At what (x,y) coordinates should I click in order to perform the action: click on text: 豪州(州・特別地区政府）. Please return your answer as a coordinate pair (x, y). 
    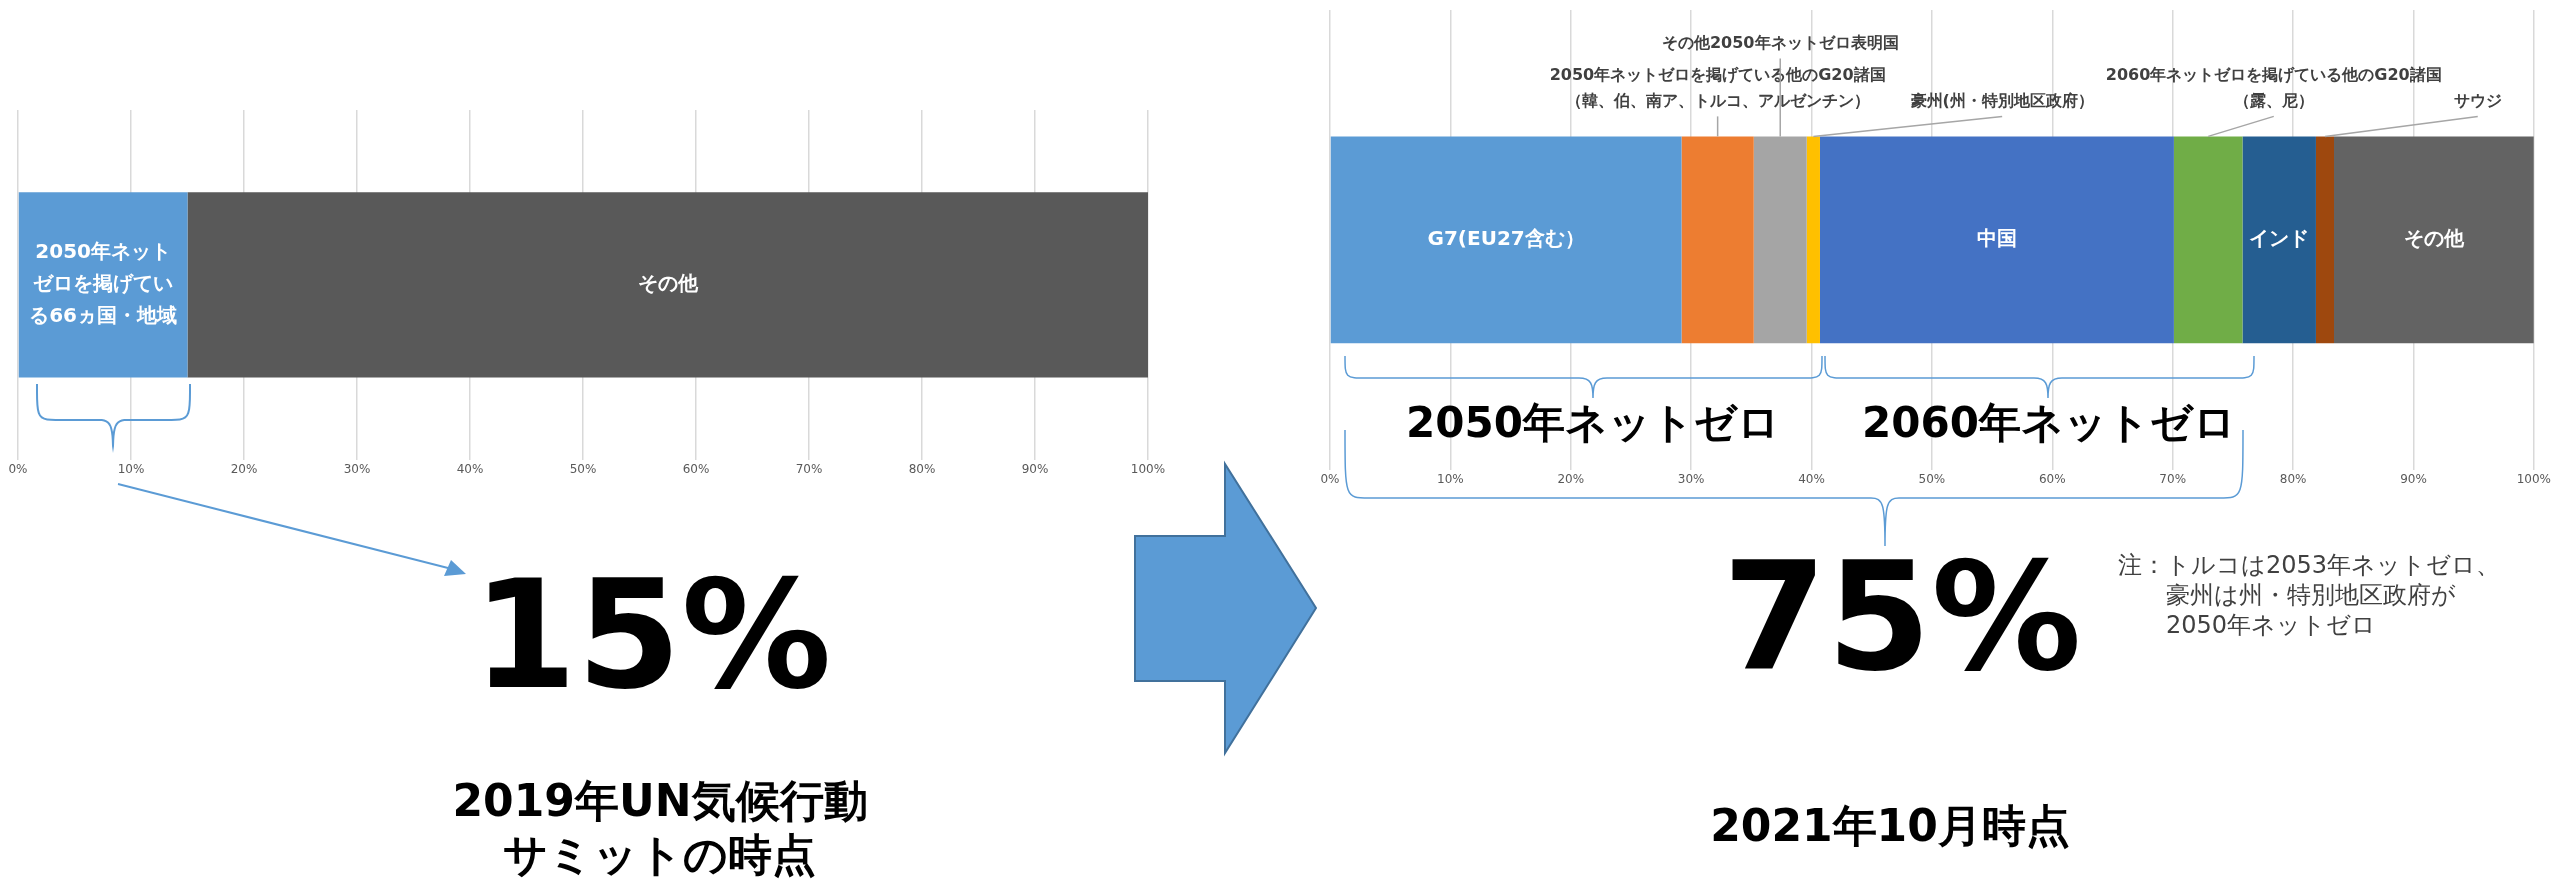
    Looking at the image, I should click on (2001, 100).